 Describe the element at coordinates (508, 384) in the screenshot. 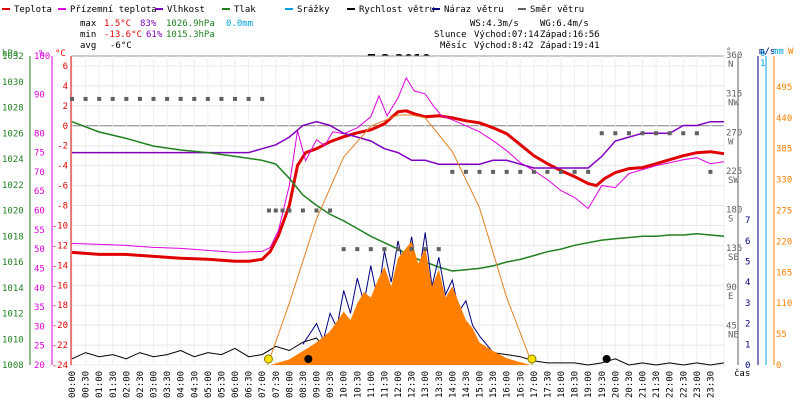

I see `x-tick-label: 16:00` at that location.